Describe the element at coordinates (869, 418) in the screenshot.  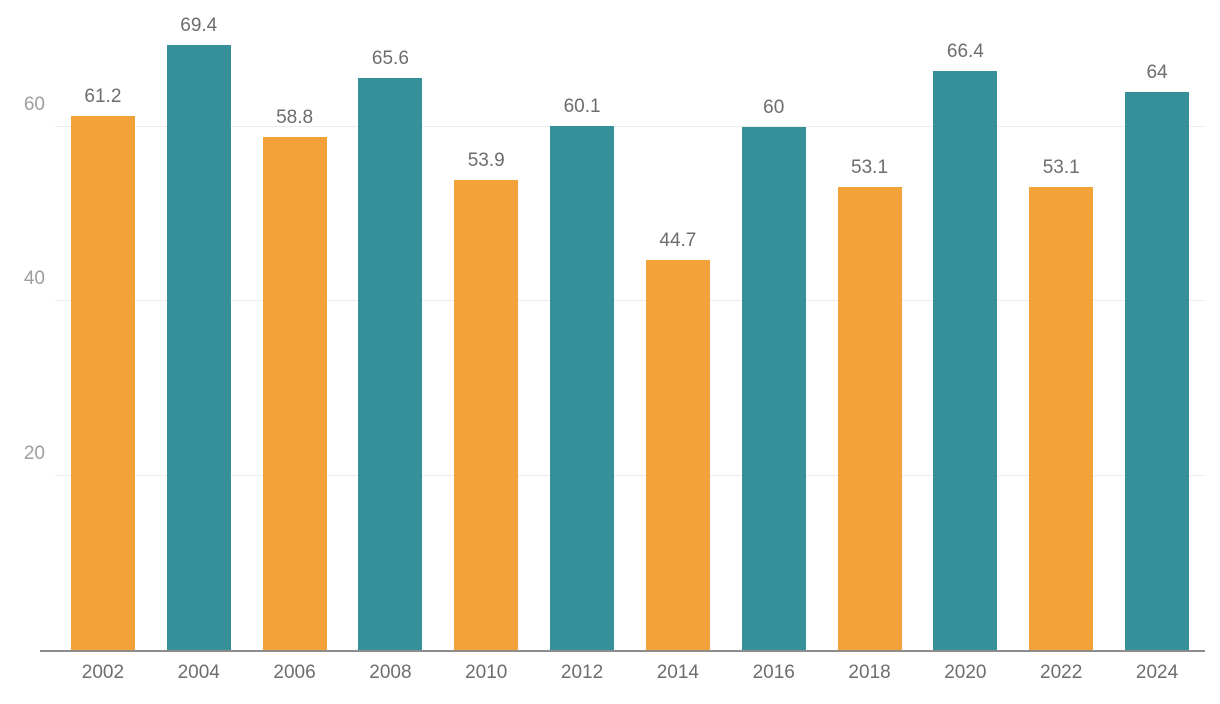
I see `bar-2018` at that location.